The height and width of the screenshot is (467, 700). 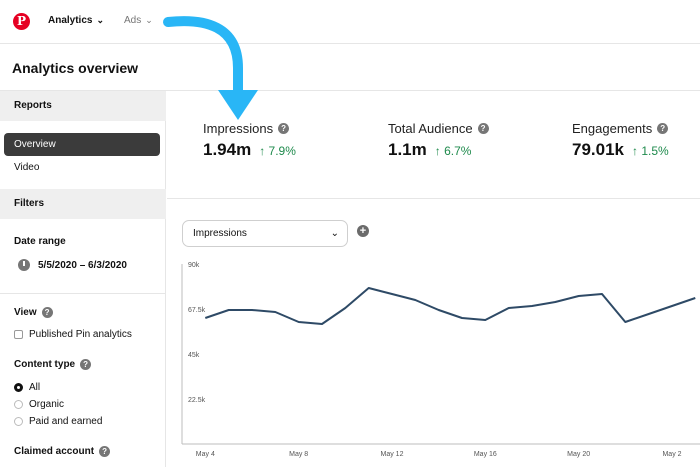 I want to click on metric-impressions: Impressions ? 1.94m ↑ 7.9%, so click(x=249, y=140).